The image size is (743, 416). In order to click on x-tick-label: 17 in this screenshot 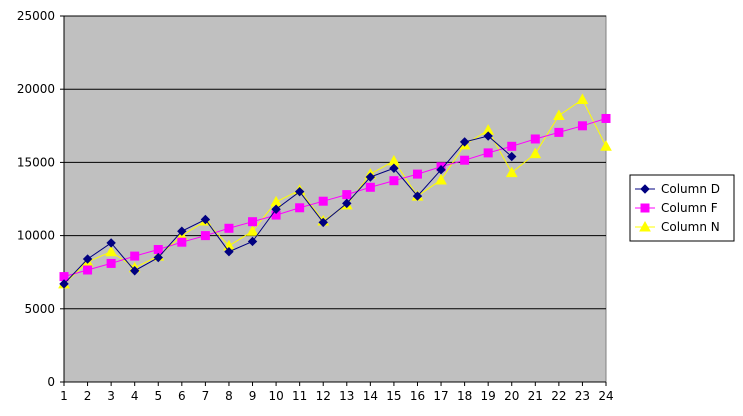, I will do `click(440, 396)`.